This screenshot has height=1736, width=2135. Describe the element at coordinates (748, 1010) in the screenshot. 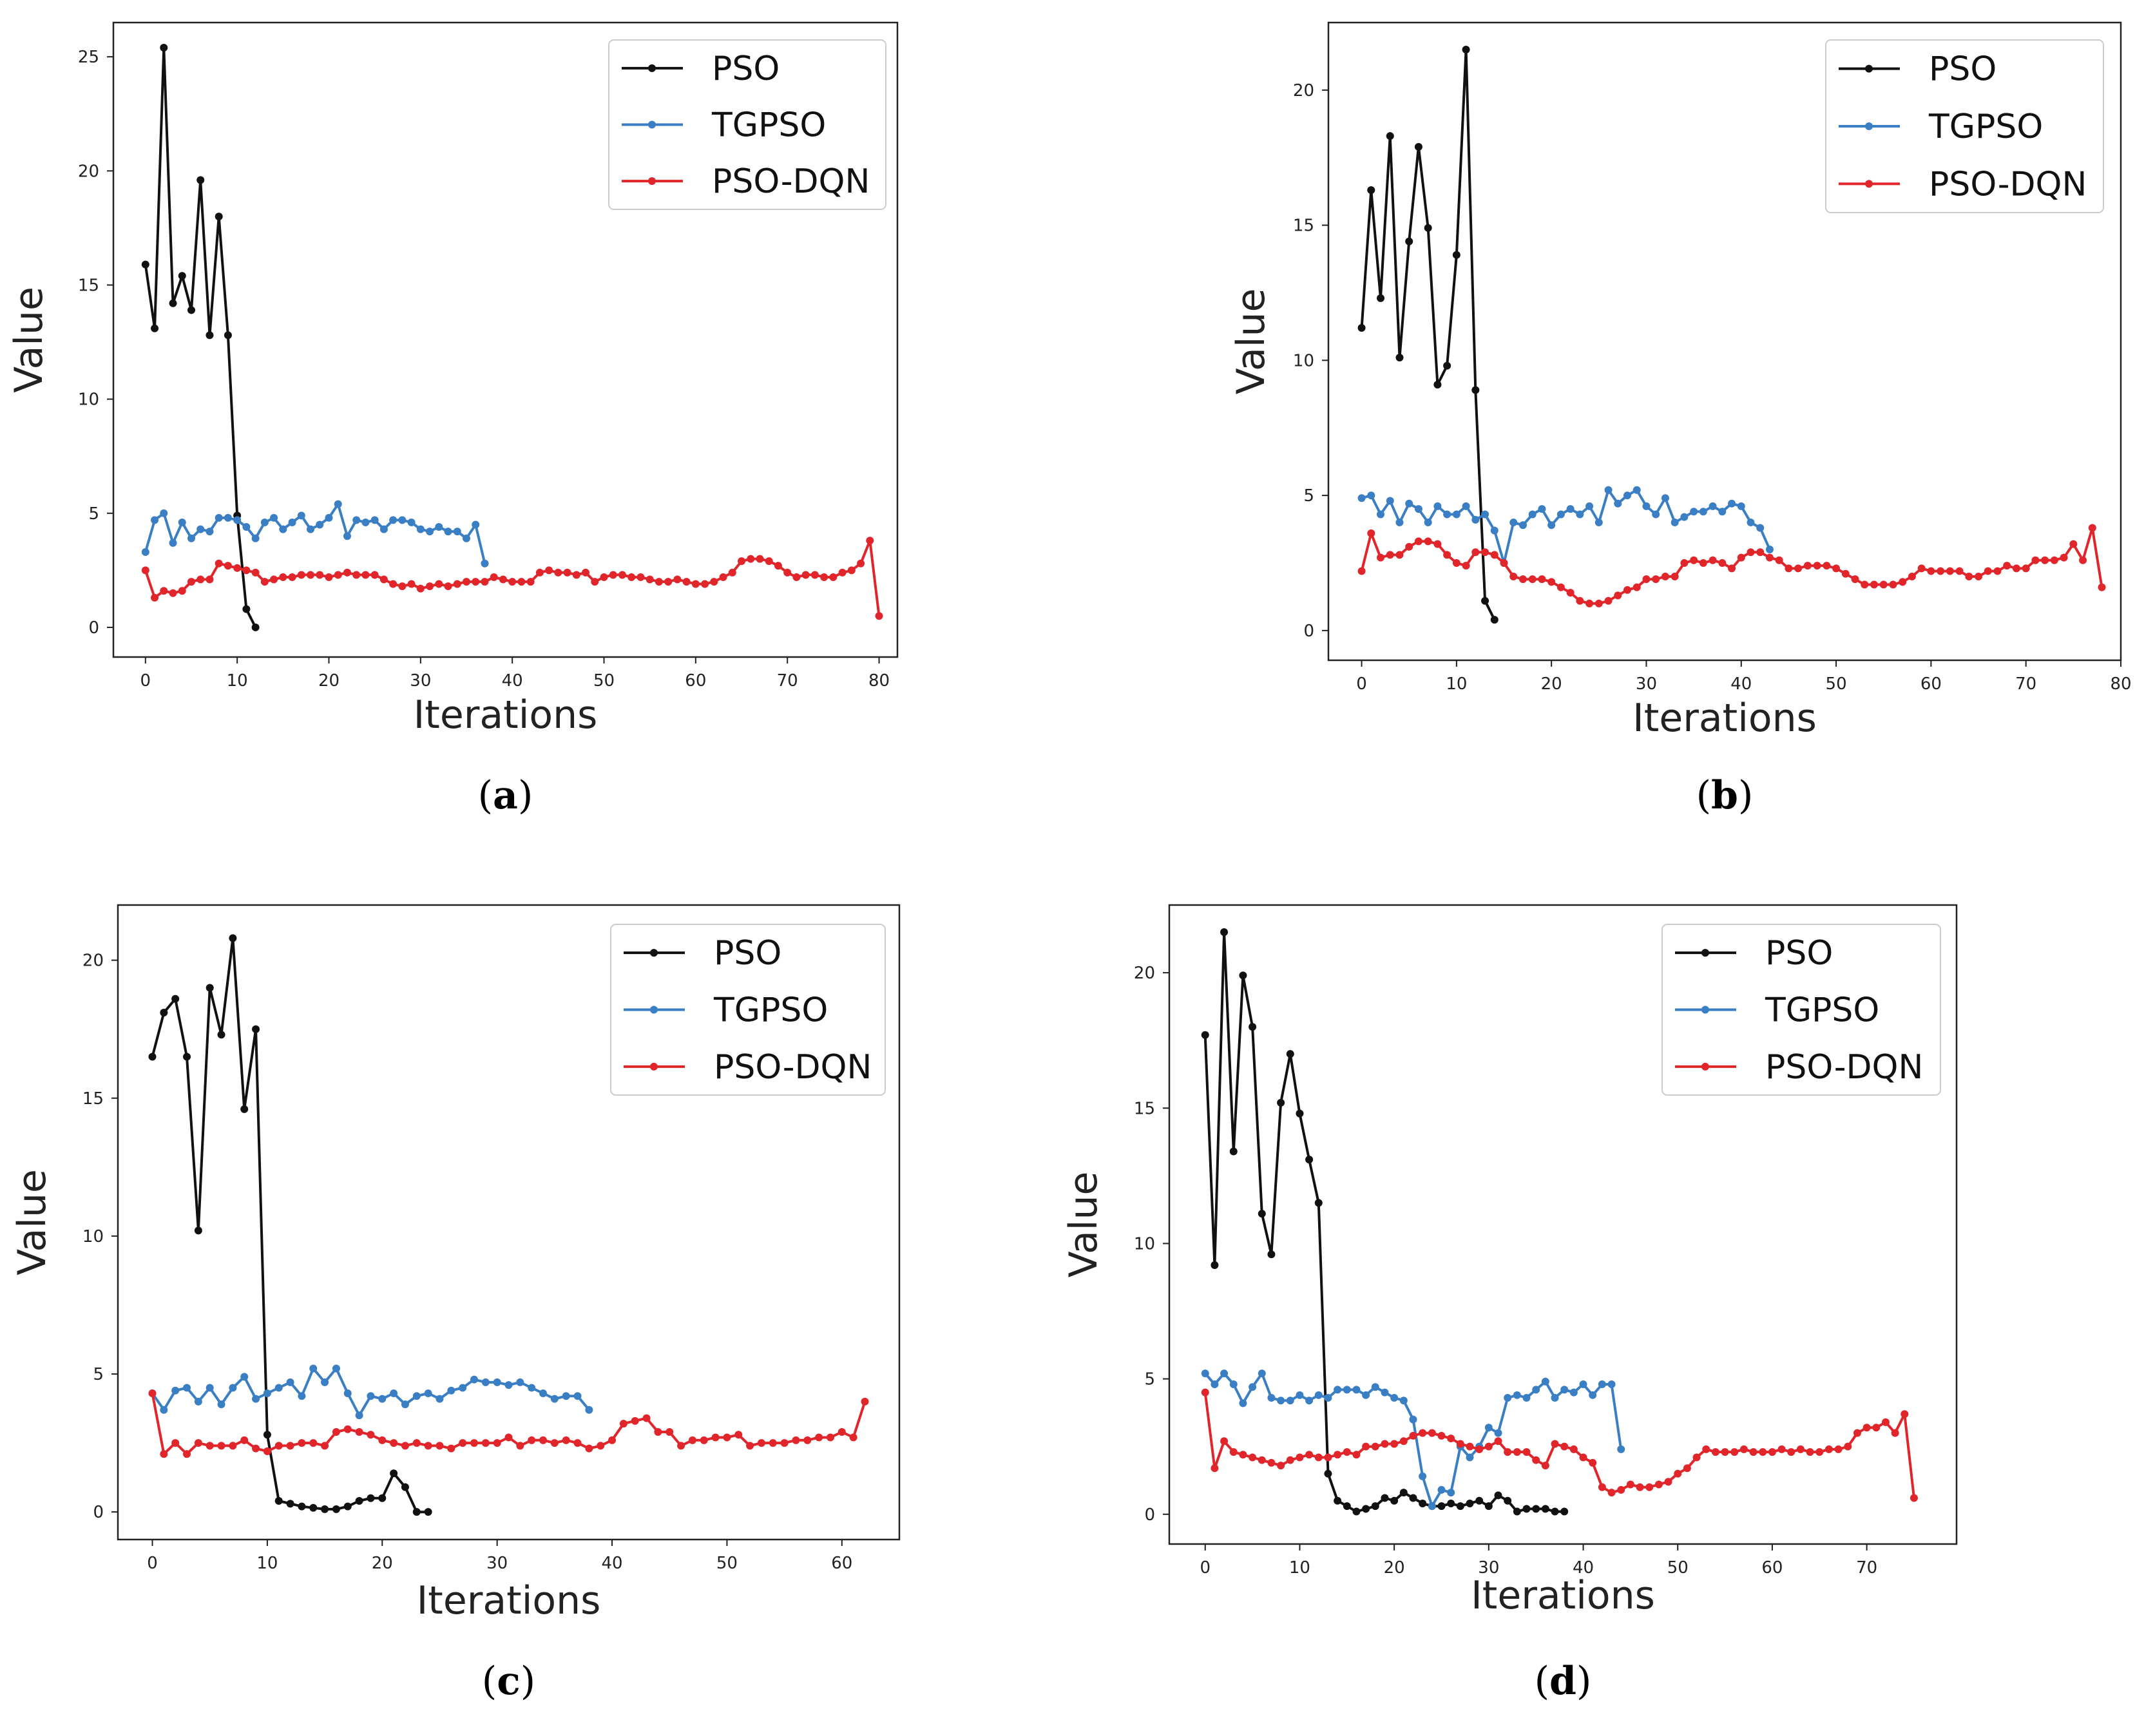

I see `legend-box` at that location.